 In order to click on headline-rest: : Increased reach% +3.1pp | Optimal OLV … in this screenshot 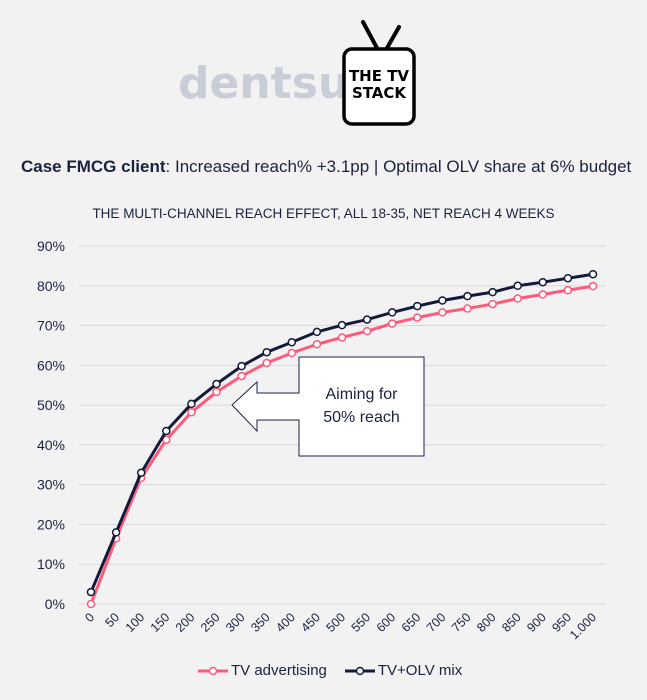, I will do `click(398, 166)`.